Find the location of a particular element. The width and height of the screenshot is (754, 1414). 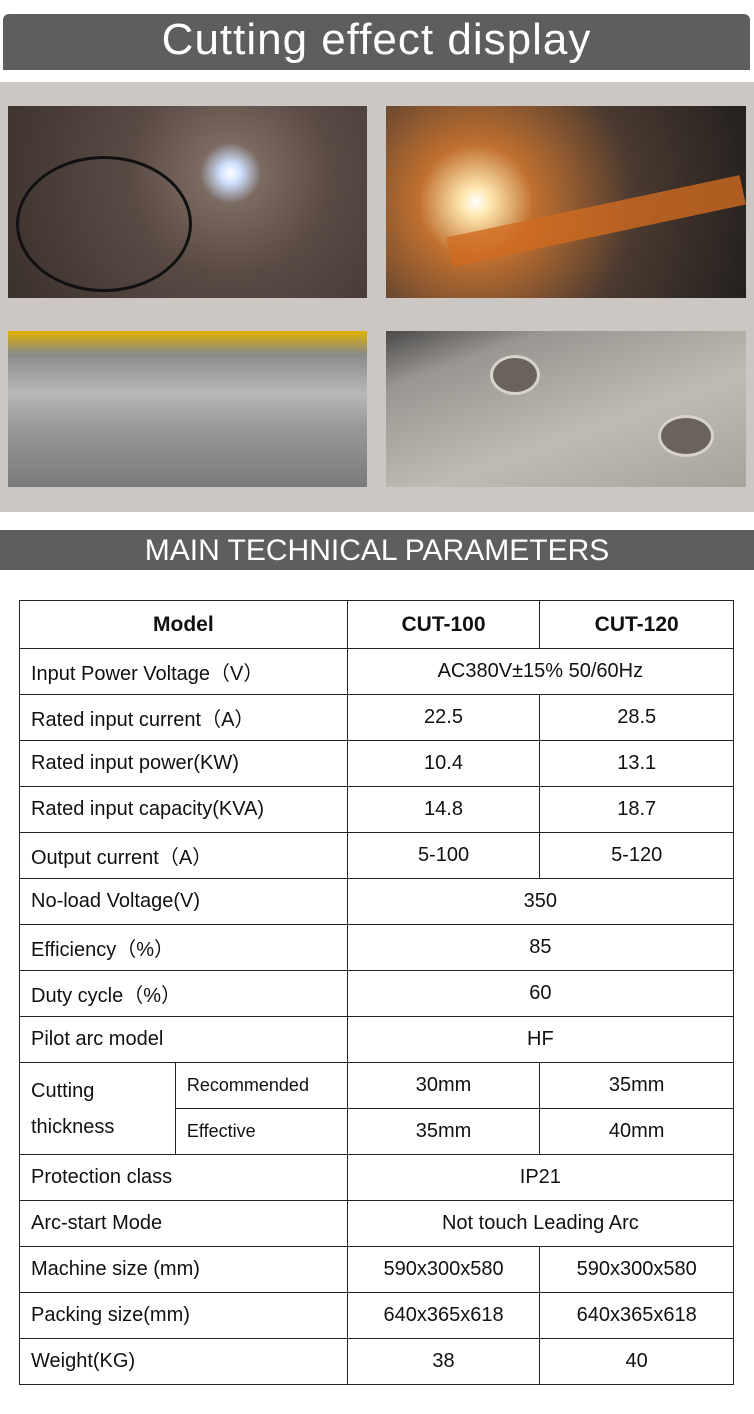

table-row: Cutting thickness Recommended 30mm 35mm is located at coordinates (376, 1108).